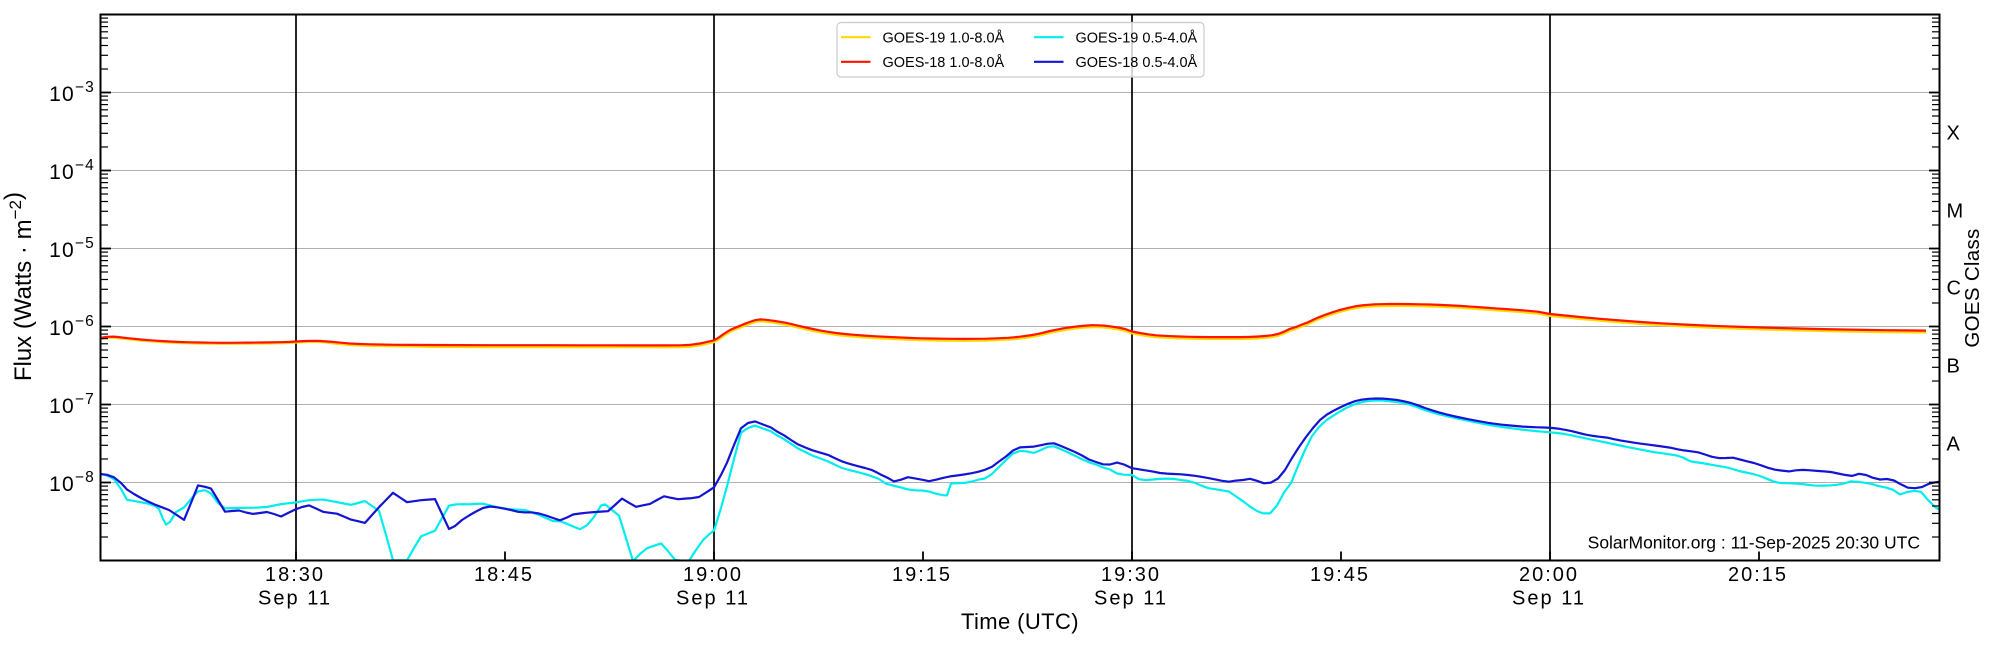 The height and width of the screenshot is (650, 2000). Describe the element at coordinates (1549, 575) in the screenshot. I see `svg-text: 20:00` at that location.